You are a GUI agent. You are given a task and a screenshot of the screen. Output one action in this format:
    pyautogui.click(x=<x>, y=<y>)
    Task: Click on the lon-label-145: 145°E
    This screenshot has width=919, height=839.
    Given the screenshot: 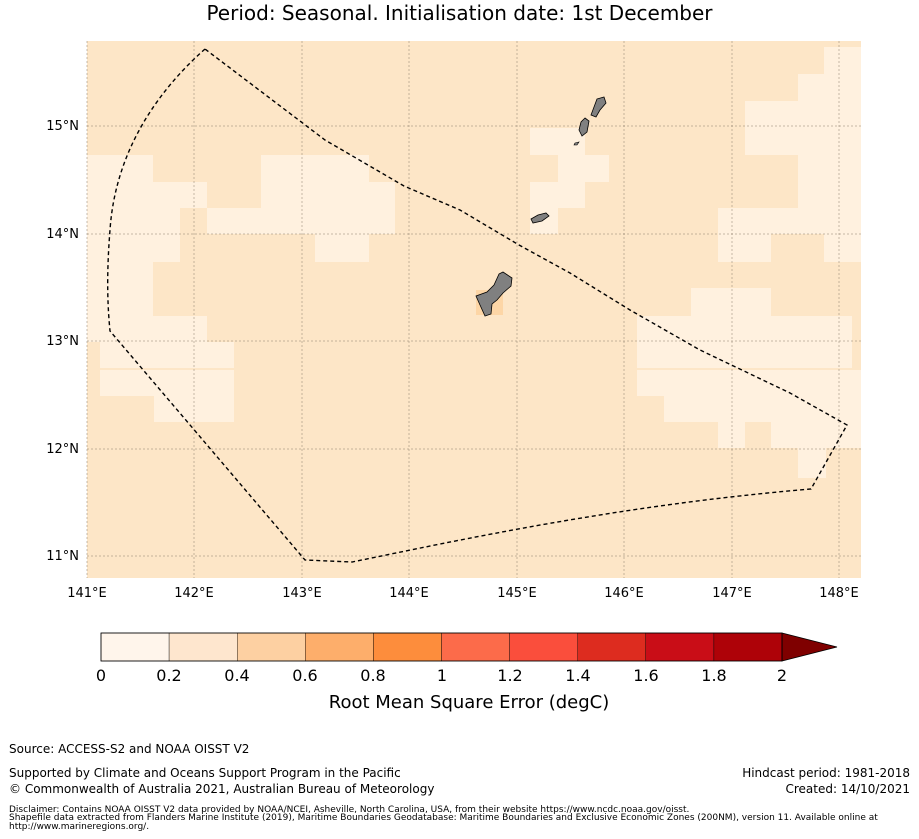 What is the action you would take?
    pyautogui.click(x=517, y=593)
    